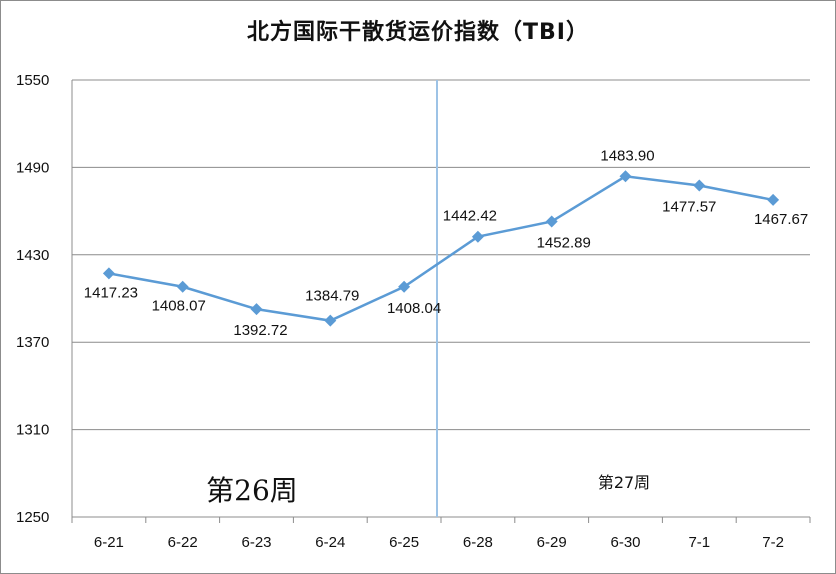 This screenshot has width=836, height=574. I want to click on y-tick-label: 1550, so click(32, 80).